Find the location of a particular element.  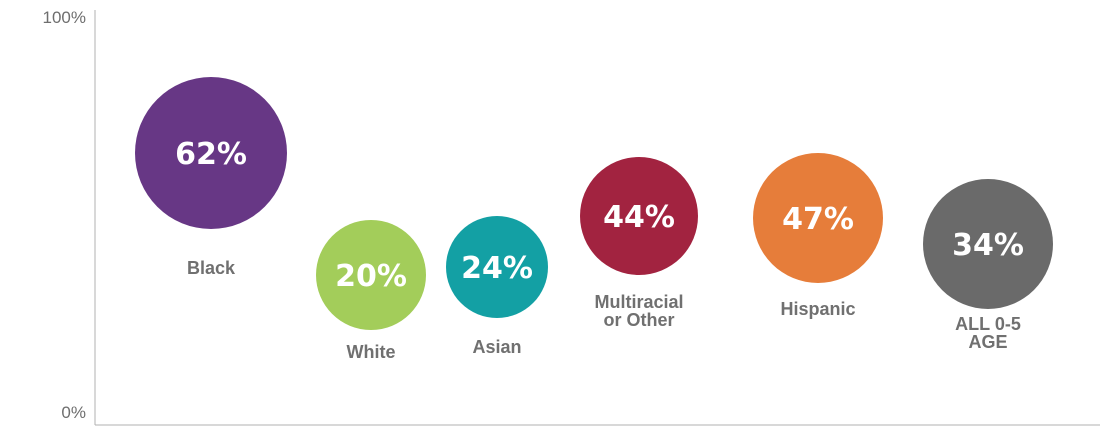

value-label-white: 20% is located at coordinates (371, 276).